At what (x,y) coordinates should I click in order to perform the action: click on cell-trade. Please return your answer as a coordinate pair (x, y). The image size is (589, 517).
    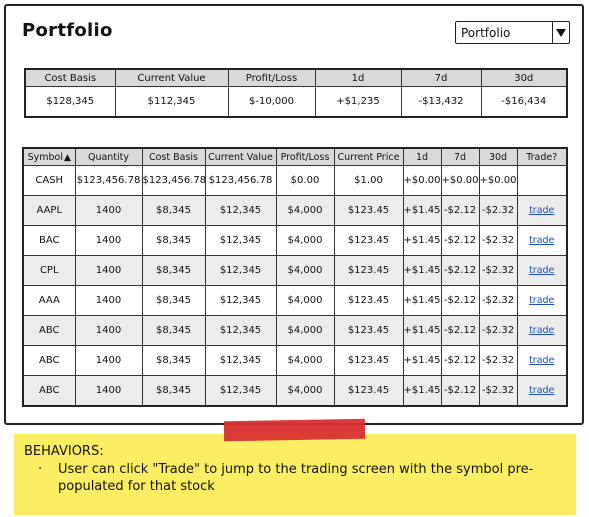
    Looking at the image, I should click on (542, 180).